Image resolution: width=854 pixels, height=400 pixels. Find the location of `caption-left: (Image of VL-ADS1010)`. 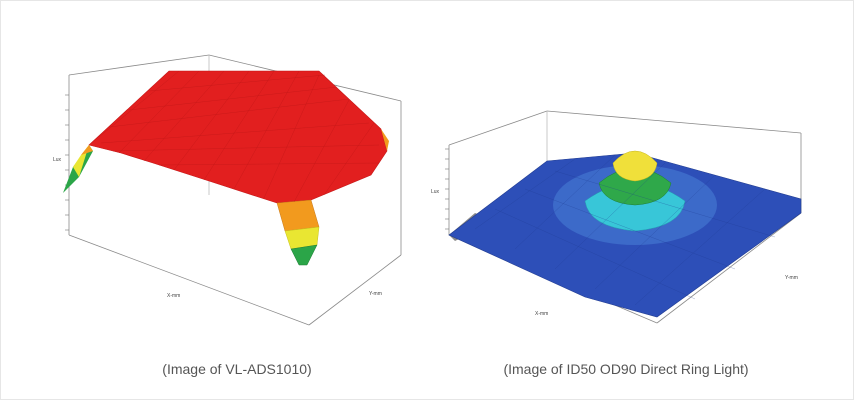

caption-left: (Image of VL-ADS1010) is located at coordinates (237, 369).